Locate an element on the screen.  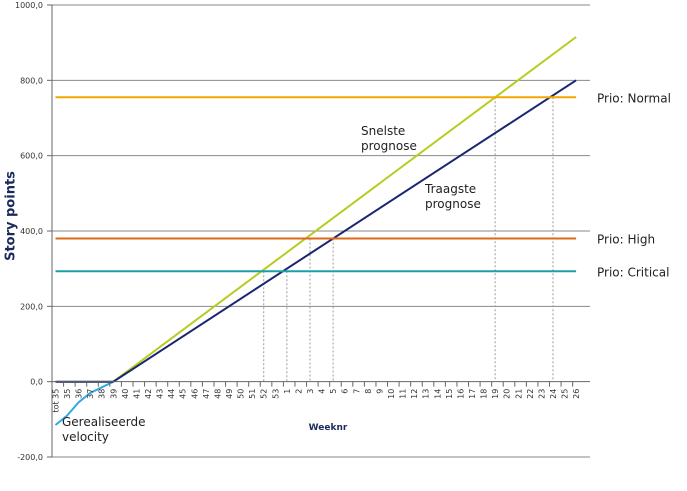
x-tick-label: 44 is located at coordinates (171, 394).